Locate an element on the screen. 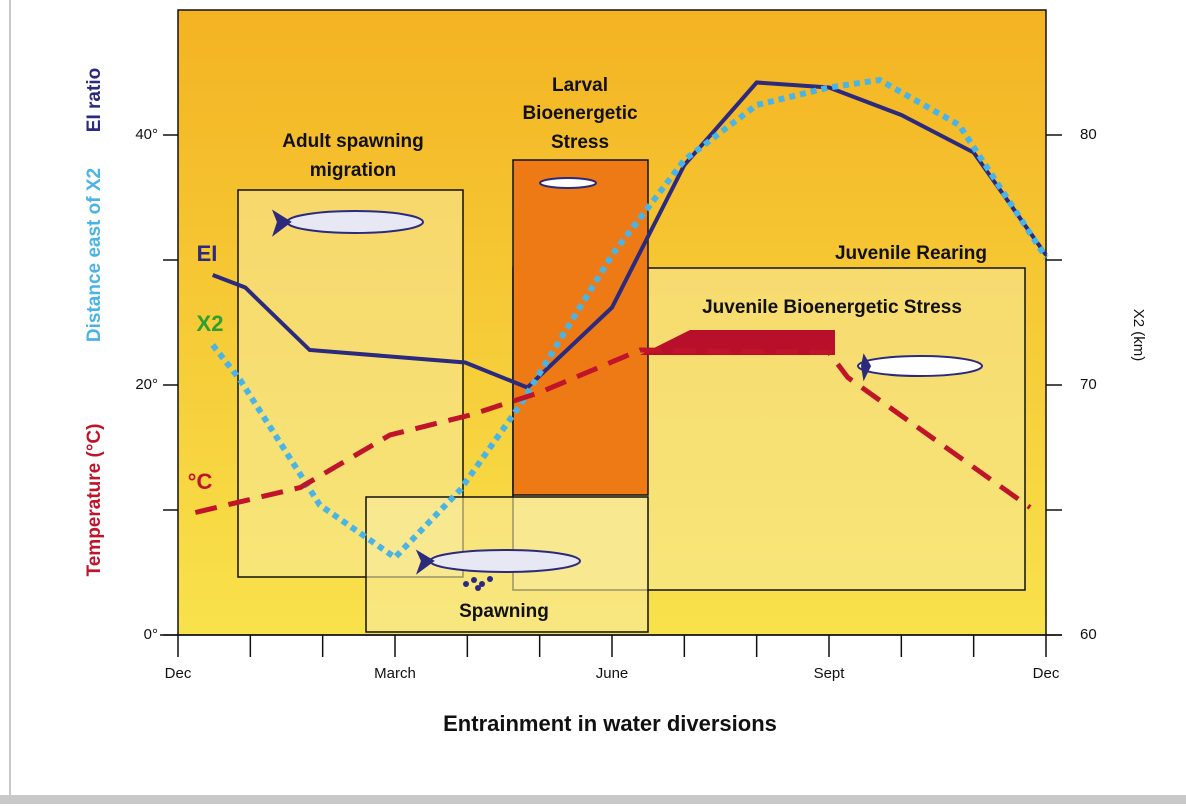 This screenshot has width=1186, height=809. annotation: Juvenile Rearing is located at coordinates (911, 253).